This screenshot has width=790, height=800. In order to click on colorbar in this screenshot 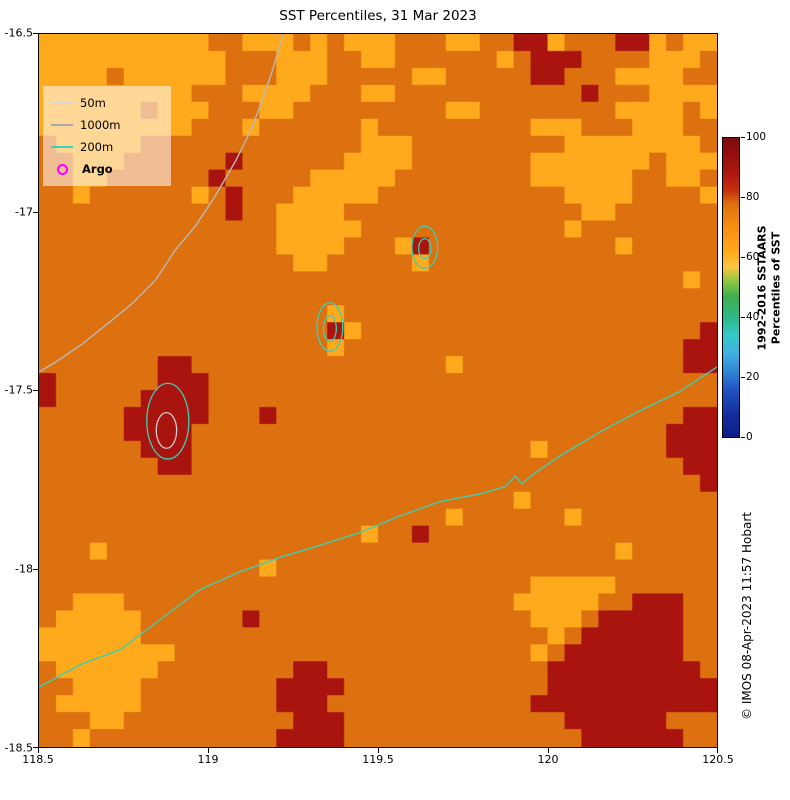, I will do `click(731, 287)`.